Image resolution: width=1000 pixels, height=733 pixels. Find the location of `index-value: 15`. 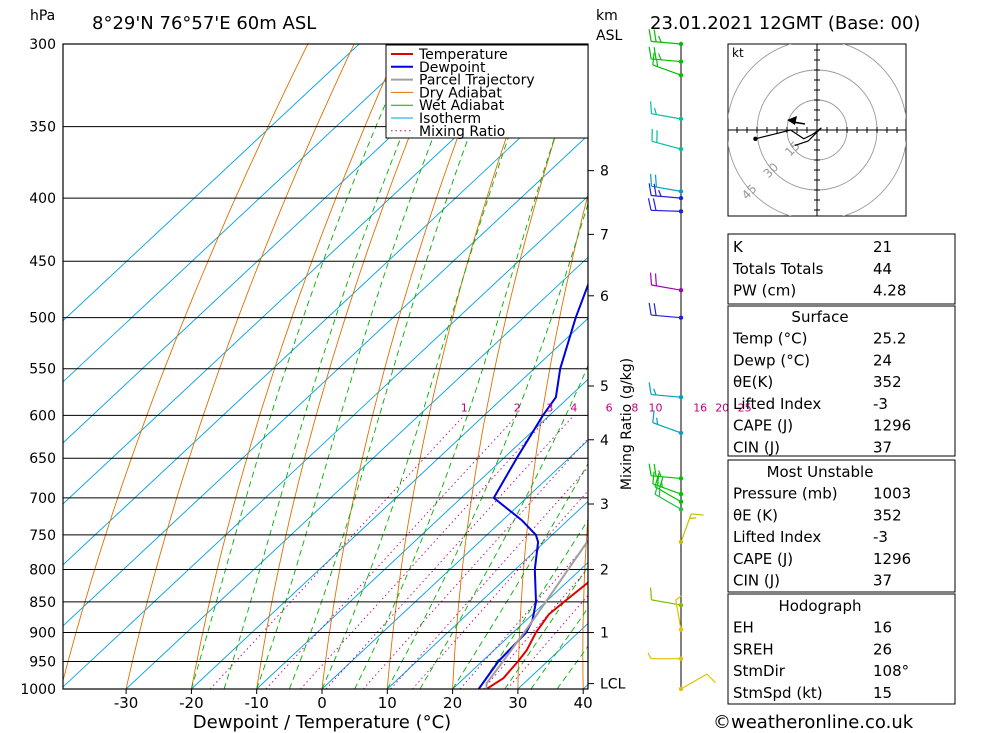

index-value: 15 is located at coordinates (882, 693).